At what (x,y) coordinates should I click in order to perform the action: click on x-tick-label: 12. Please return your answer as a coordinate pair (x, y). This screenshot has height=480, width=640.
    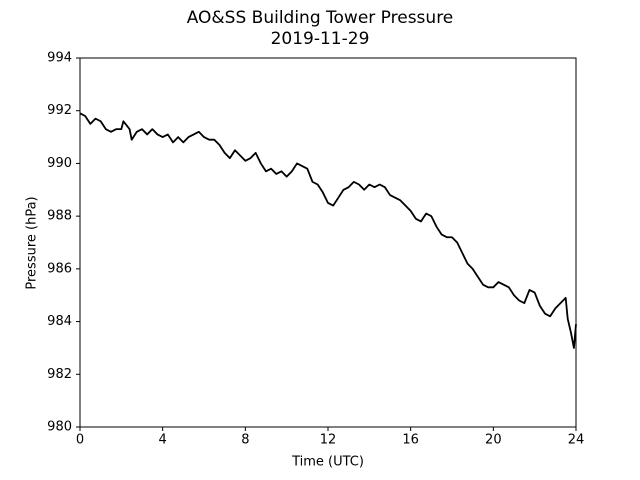
    Looking at the image, I should click on (328, 440).